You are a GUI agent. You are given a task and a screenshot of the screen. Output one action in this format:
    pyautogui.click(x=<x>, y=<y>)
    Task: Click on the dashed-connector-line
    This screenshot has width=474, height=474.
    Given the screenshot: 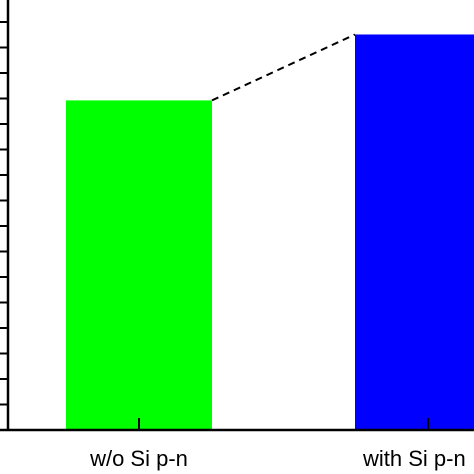 What is the action you would take?
    pyautogui.click(x=283, y=67)
    